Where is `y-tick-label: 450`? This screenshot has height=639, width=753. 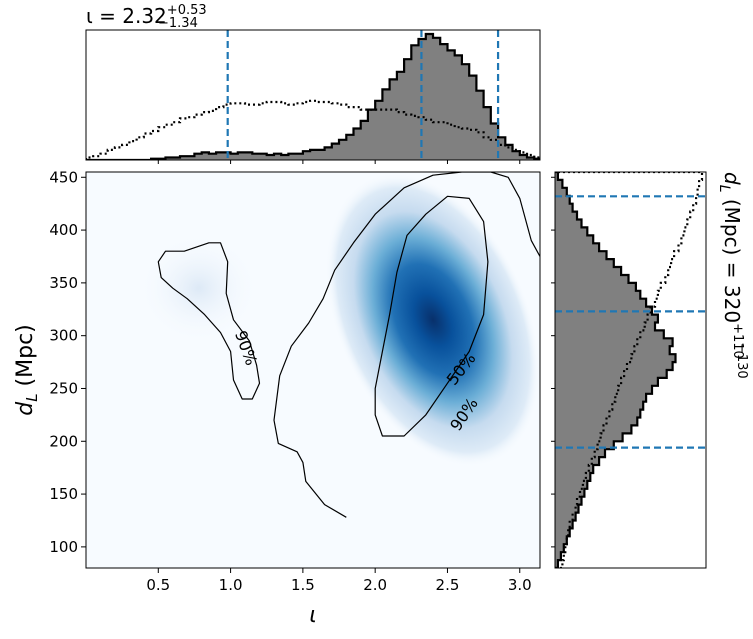
y-tick-label: 450 is located at coordinates (63, 177).